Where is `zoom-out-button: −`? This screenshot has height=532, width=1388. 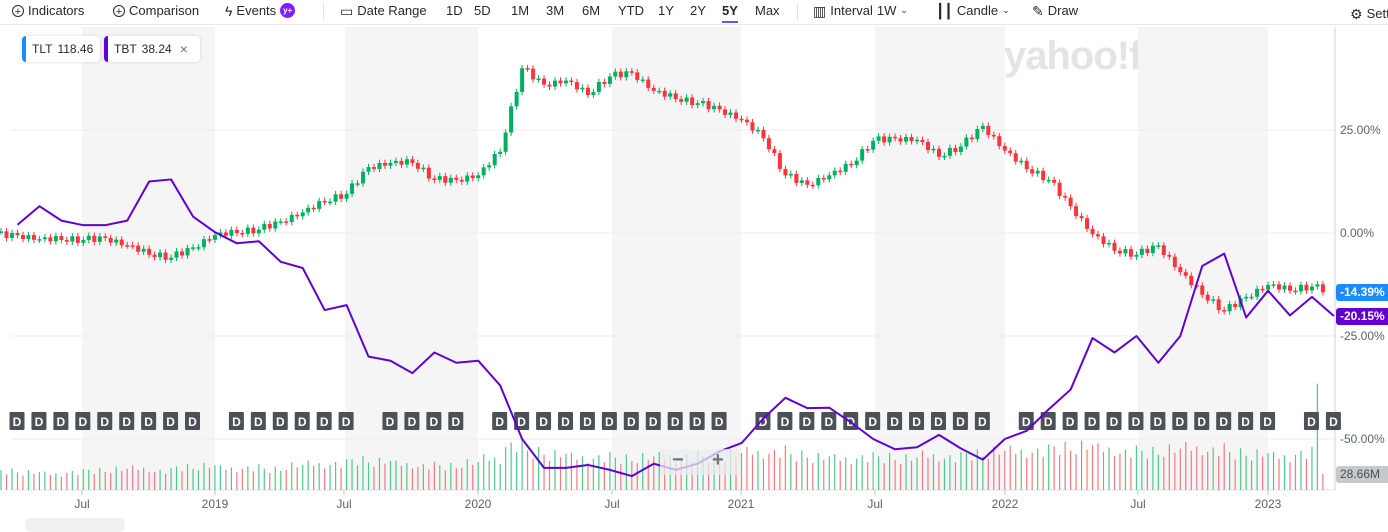
zoom-out-button: − is located at coordinates (678, 460).